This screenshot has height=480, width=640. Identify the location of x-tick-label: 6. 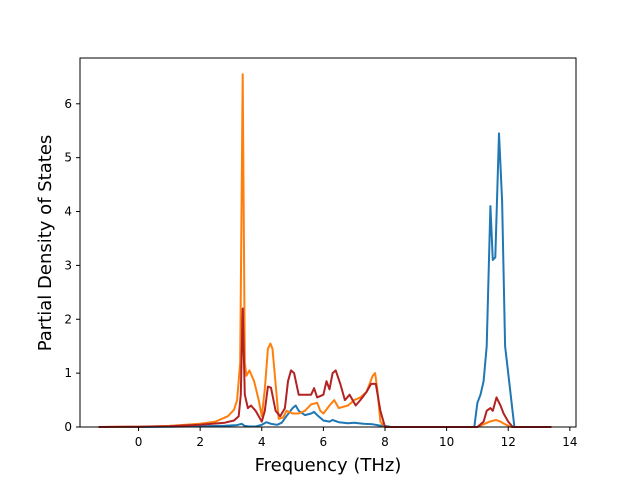
(324, 442).